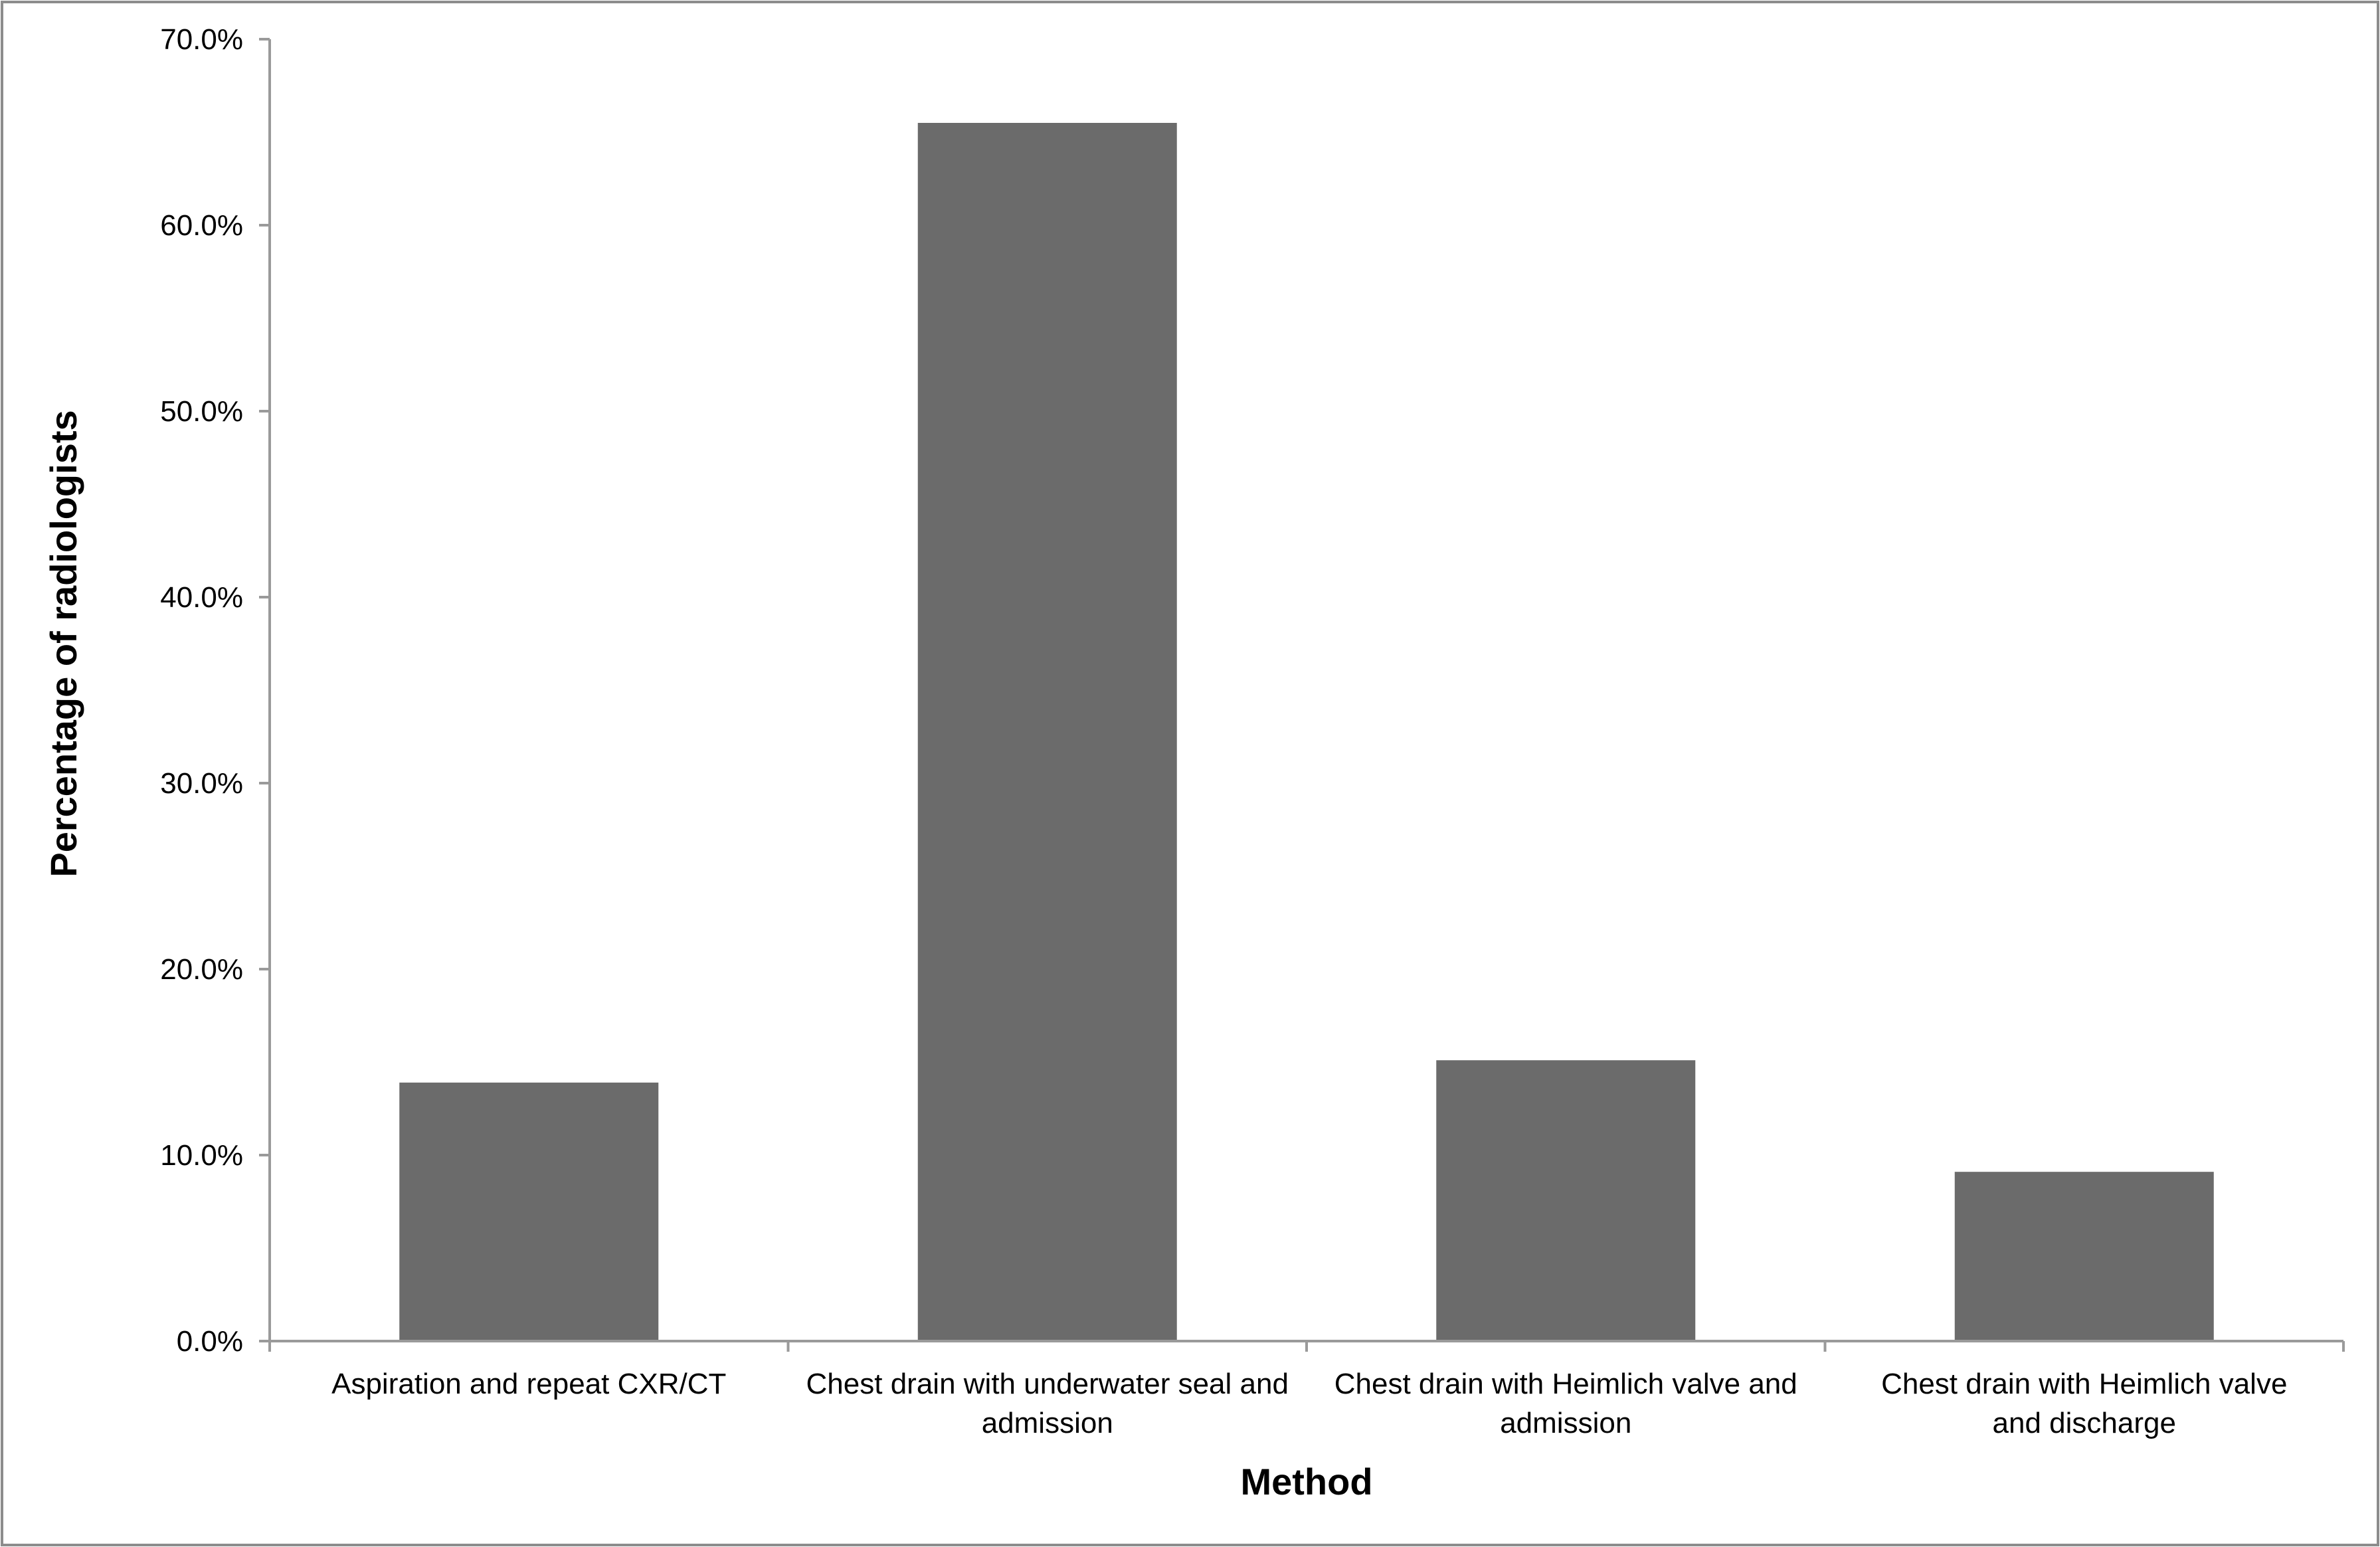 Image resolution: width=2380 pixels, height=1547 pixels. Describe the element at coordinates (210, 1341) in the screenshot. I see `y-tick-label: 0.0%` at that location.